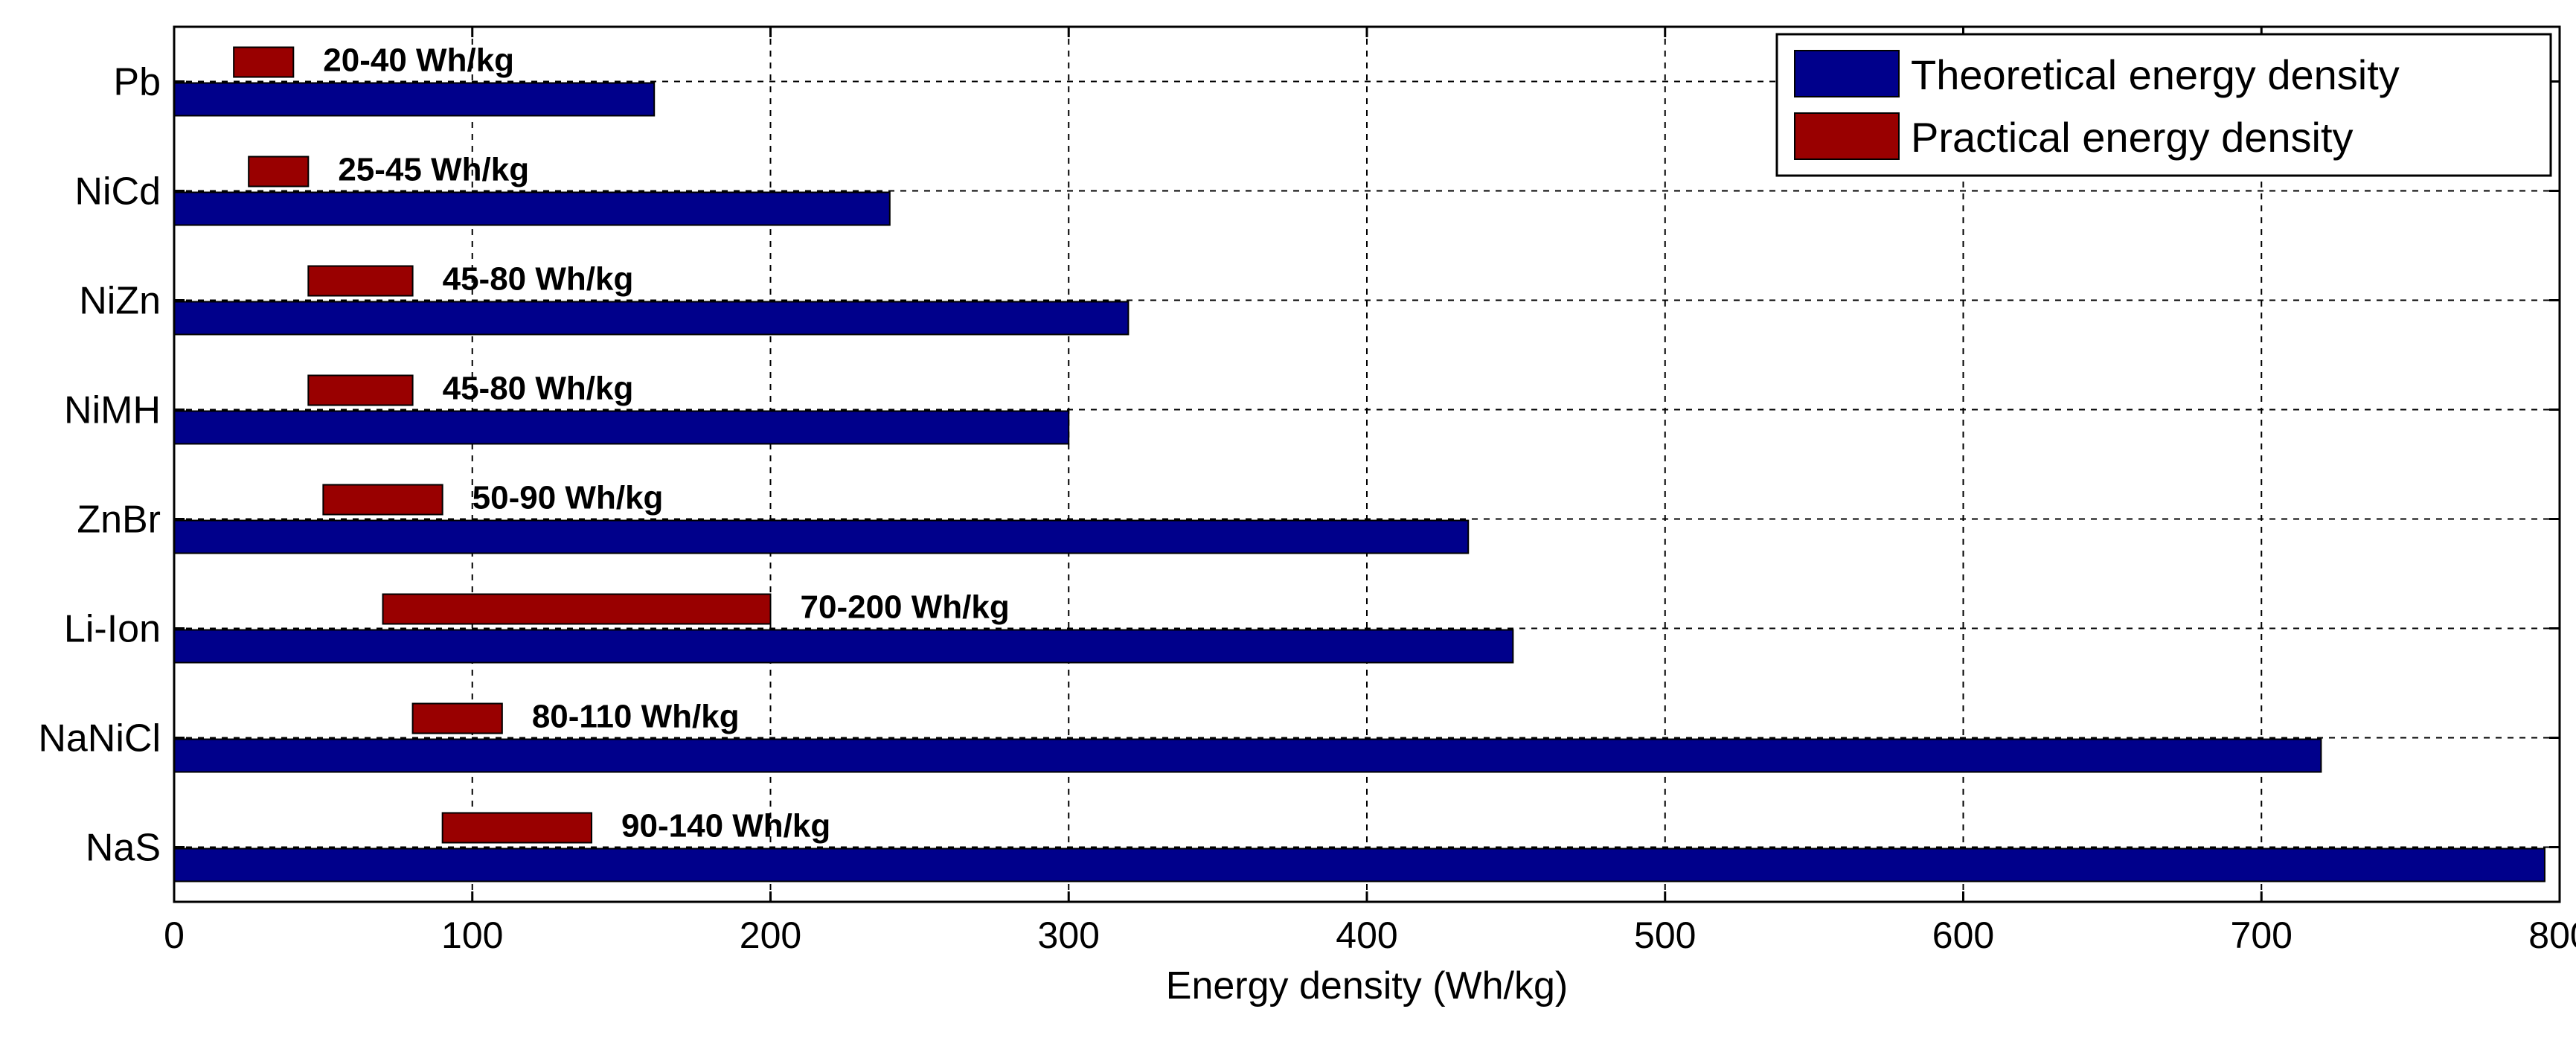  What do you see at coordinates (1963, 935) in the screenshot?
I see `x-tick-label: 600` at bounding box center [1963, 935].